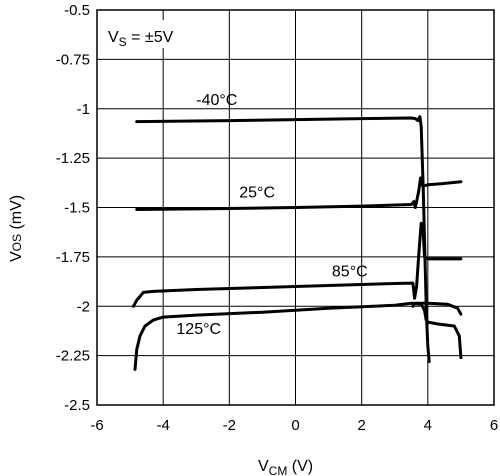  Describe the element at coordinates (77, 208) in the screenshot. I see `y-tick-label: -1.5` at that location.